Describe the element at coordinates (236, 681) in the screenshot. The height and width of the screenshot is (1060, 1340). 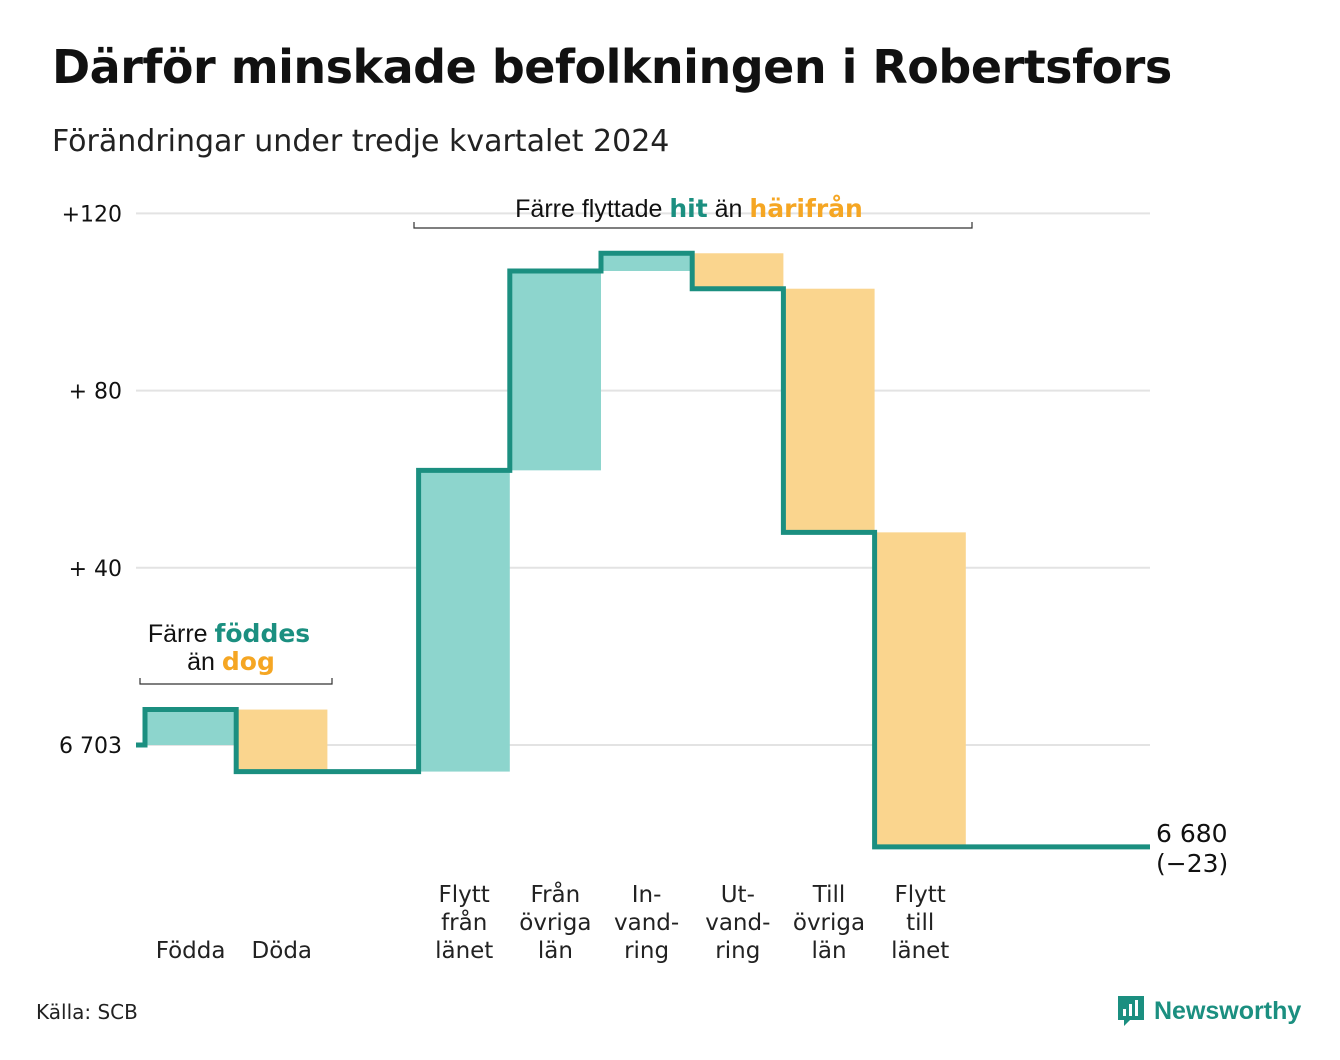
I see `births-annotation-bracket` at that location.